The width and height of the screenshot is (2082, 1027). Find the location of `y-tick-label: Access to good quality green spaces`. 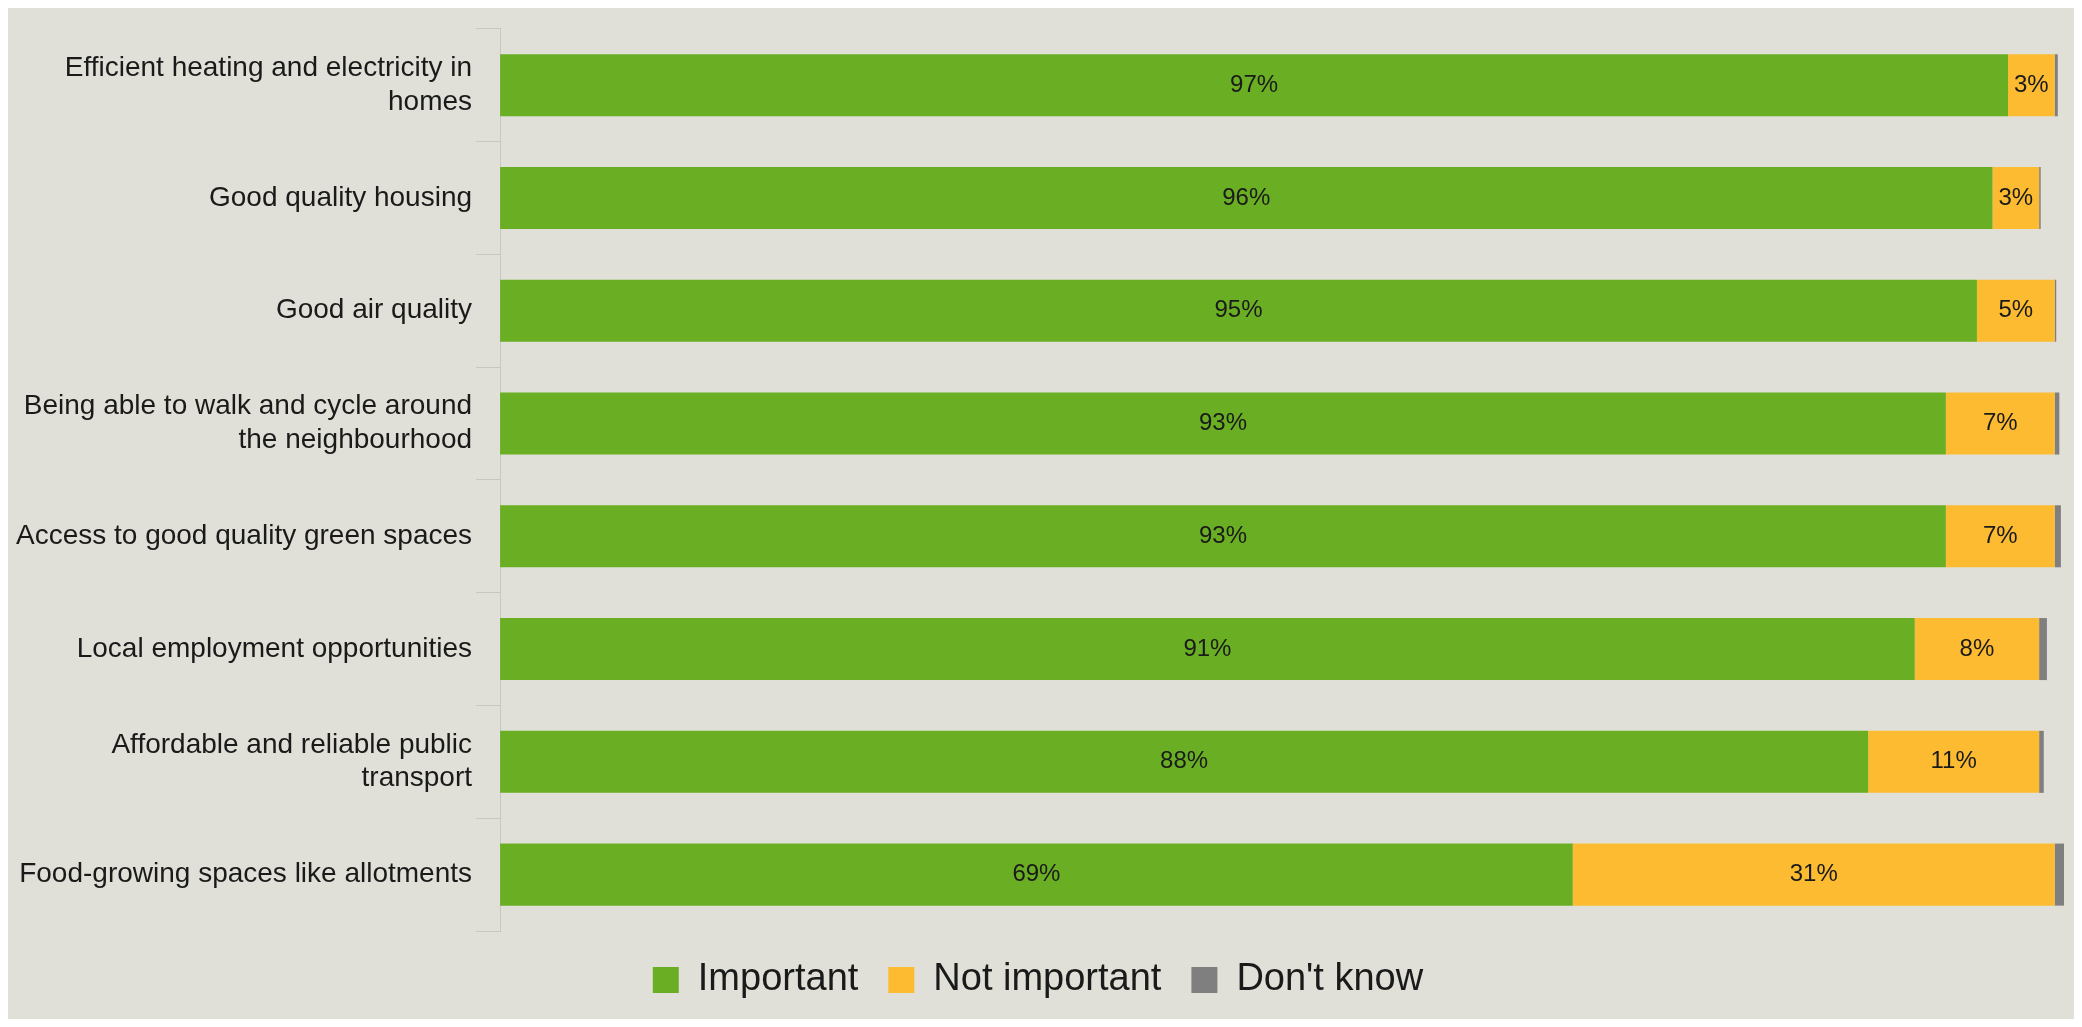

y-tick-label: Access to good quality green spaces is located at coordinates (244, 535).